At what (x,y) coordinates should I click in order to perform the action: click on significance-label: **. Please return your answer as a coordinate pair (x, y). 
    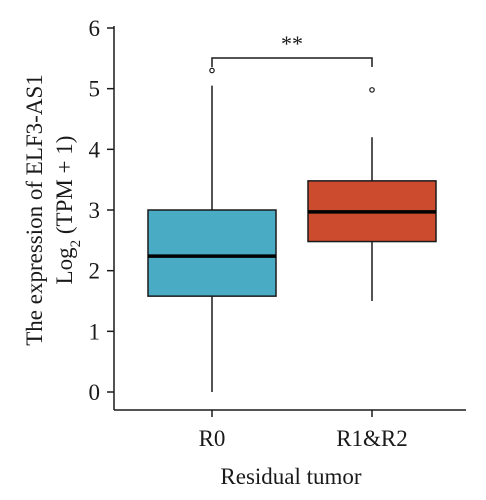
    Looking at the image, I should click on (292, 43).